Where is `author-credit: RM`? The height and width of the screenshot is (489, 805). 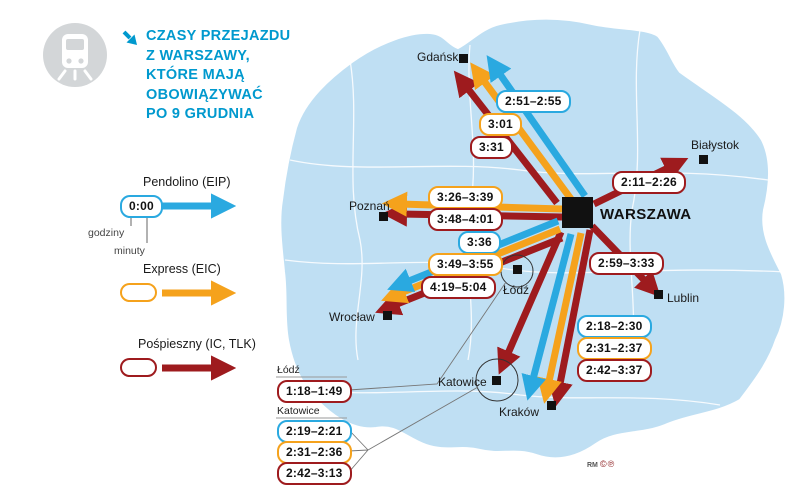
author-credit: RM is located at coordinates (592, 465).